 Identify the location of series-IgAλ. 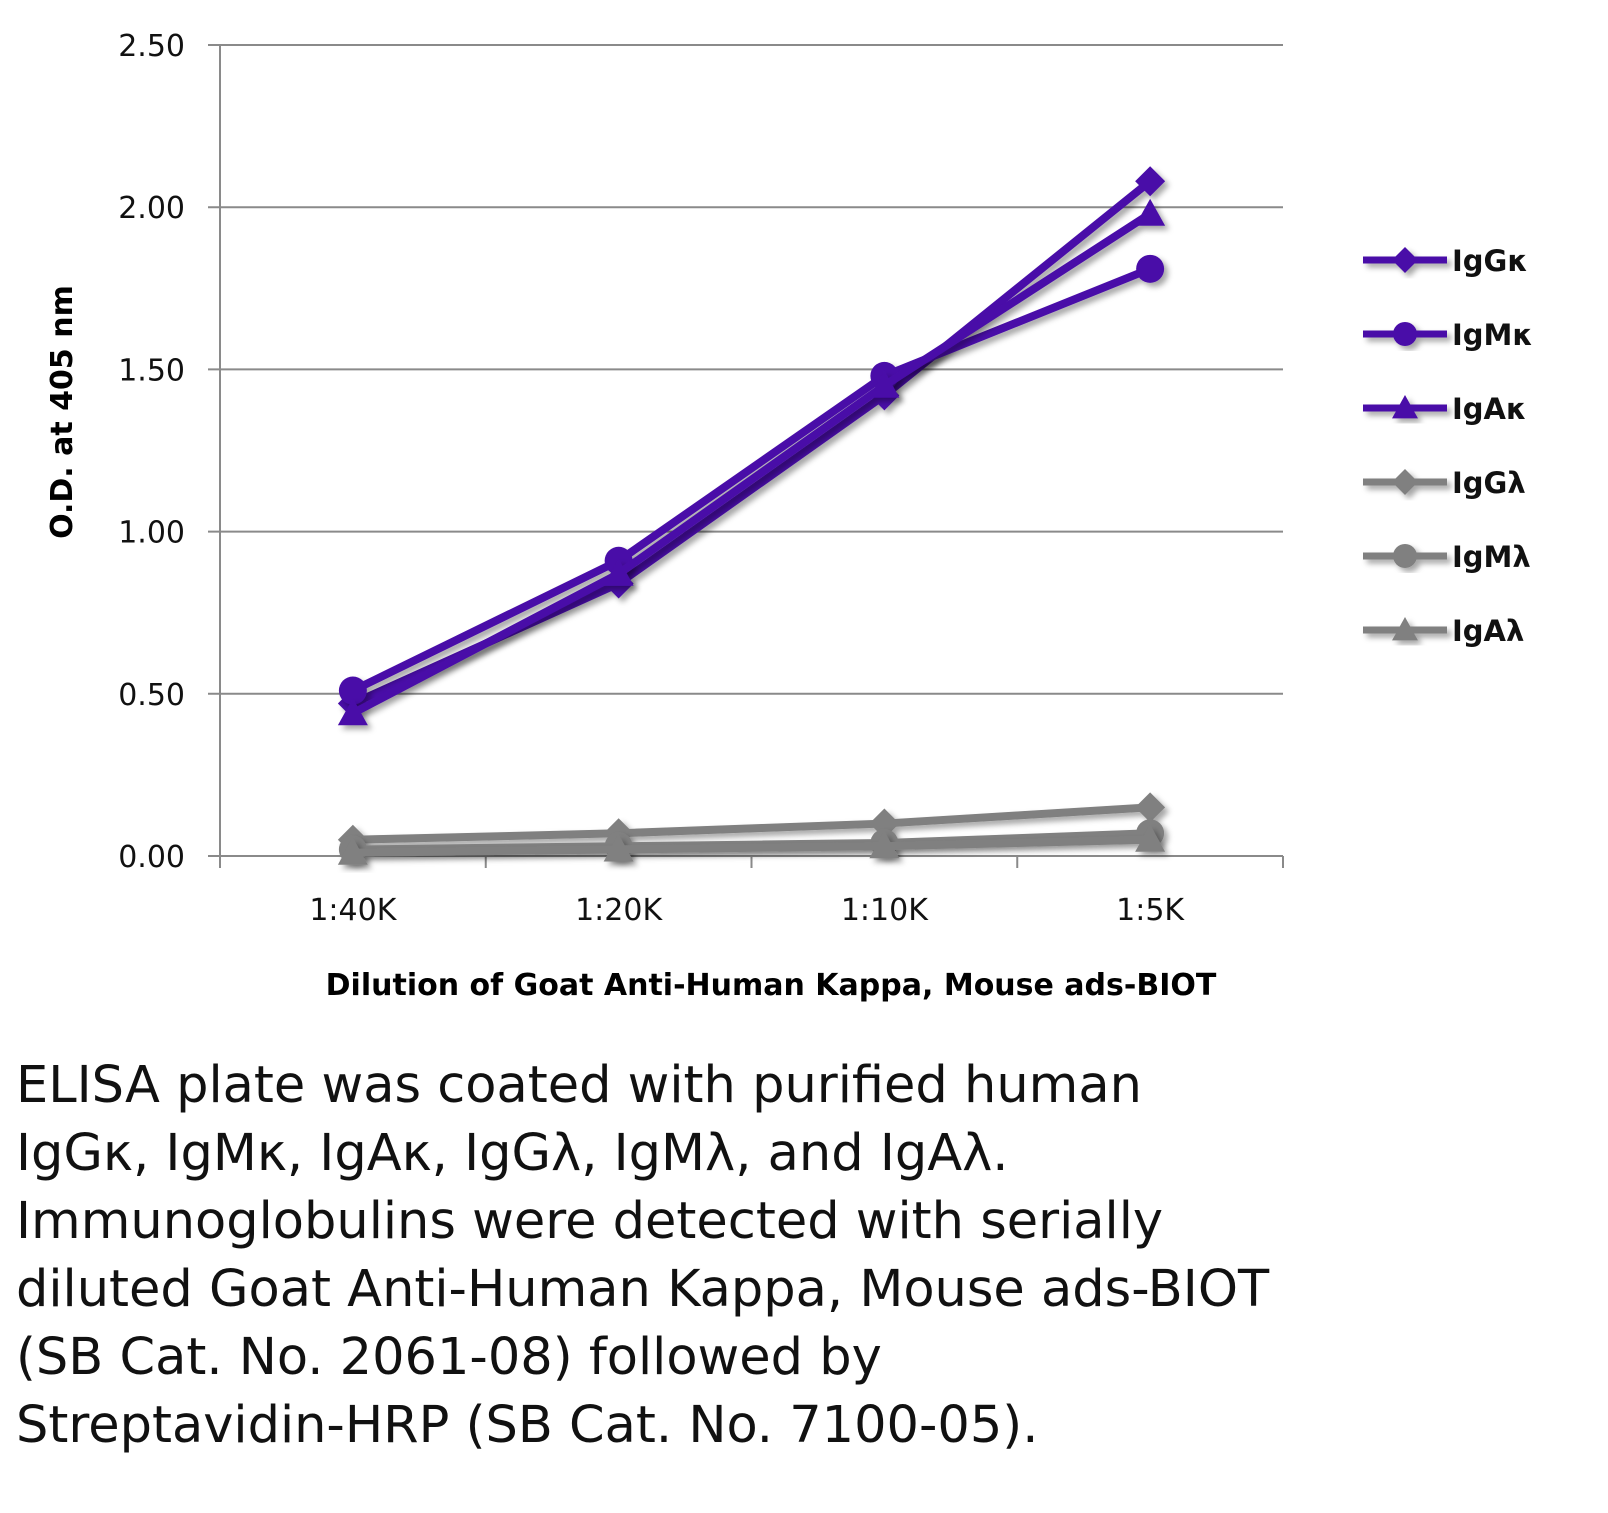
(751, 844).